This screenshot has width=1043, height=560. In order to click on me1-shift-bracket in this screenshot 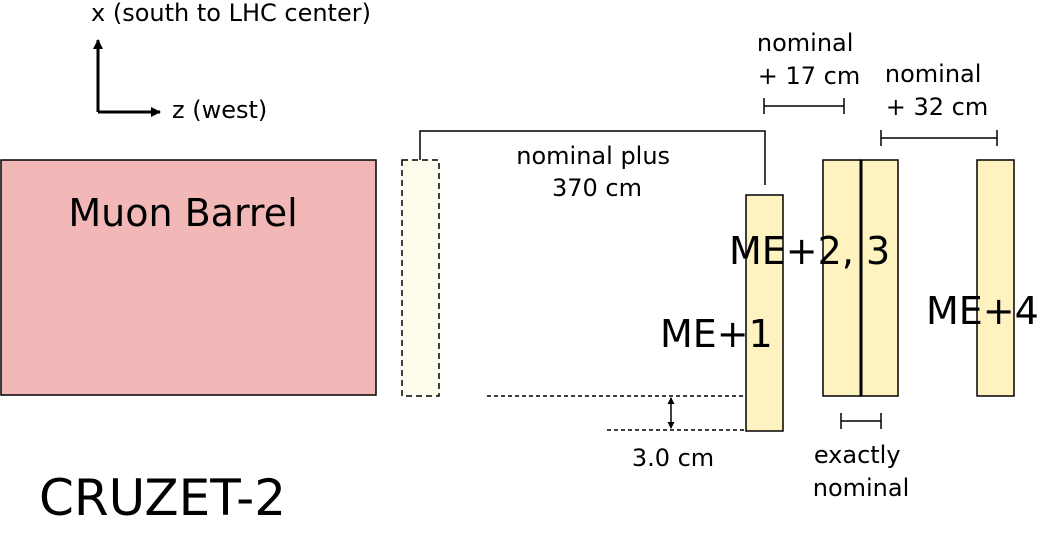, I will do `click(592, 157)`.